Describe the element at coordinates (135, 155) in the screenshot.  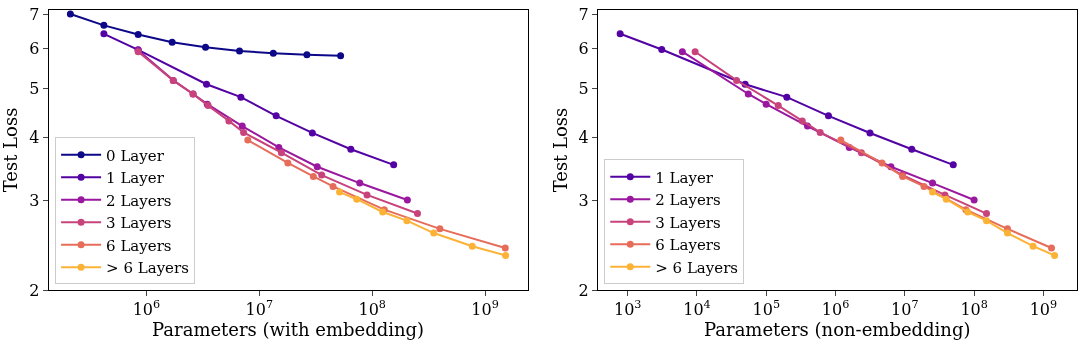
I see `legend-label: 0 Layer` at that location.